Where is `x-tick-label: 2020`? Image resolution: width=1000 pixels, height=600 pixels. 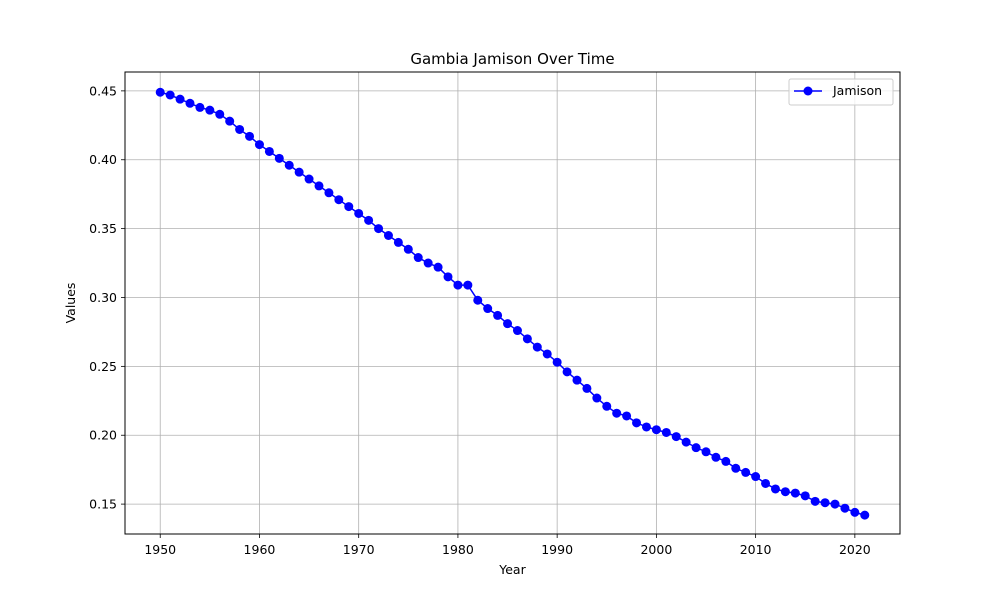
x-tick-label: 2020 is located at coordinates (855, 549).